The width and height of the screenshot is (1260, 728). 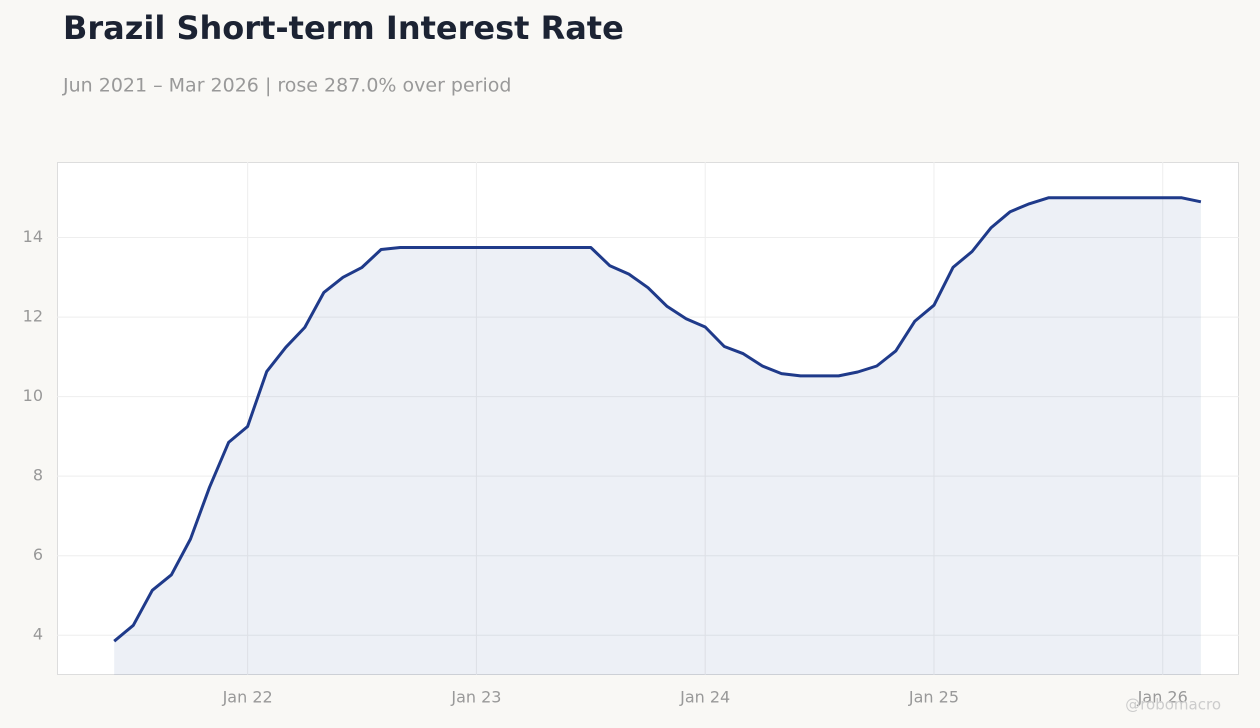 I want to click on chart-title: Brazil Short-term Interest Rate, so click(x=343, y=28).